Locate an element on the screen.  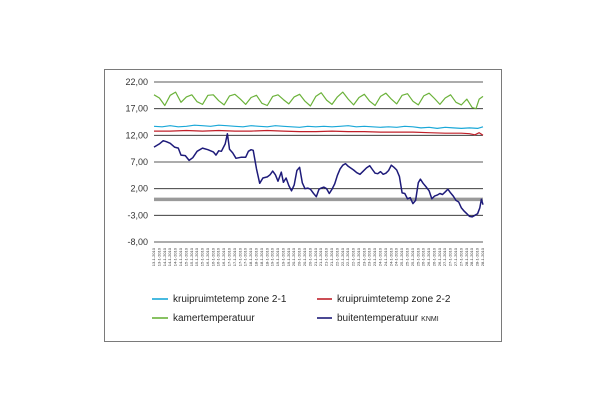
legend-label-buitentemperatuur-main: buitentemperatuur is located at coordinates (378, 318).